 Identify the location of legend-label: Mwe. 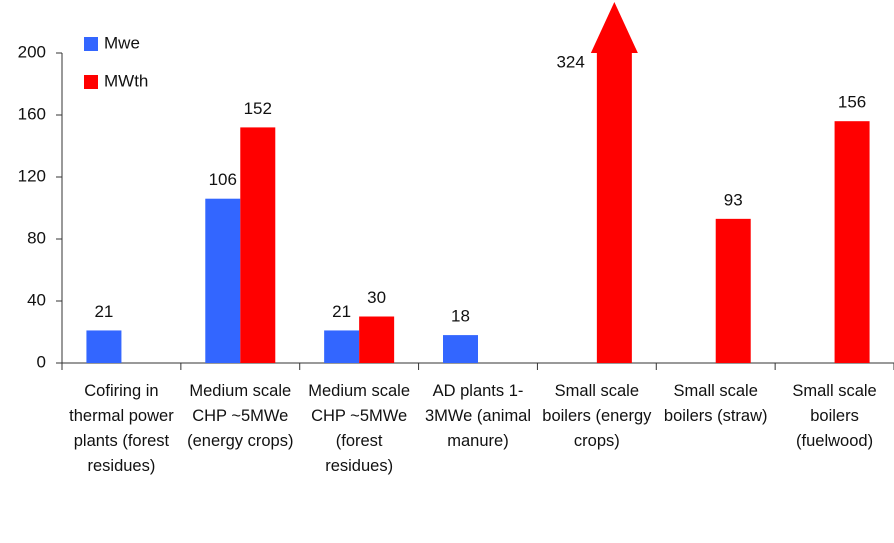
(122, 42).